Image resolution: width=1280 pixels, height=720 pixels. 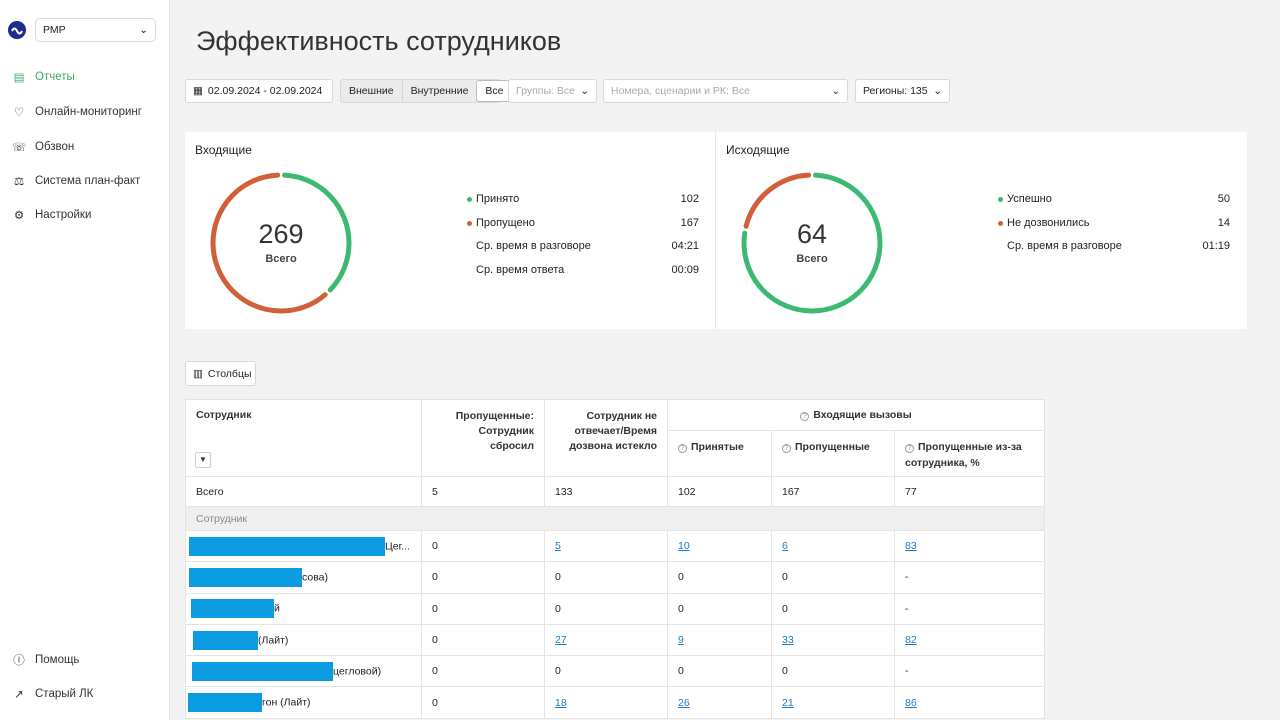 What do you see at coordinates (785, 546) in the screenshot?
I see `cell-link: 6` at bounding box center [785, 546].